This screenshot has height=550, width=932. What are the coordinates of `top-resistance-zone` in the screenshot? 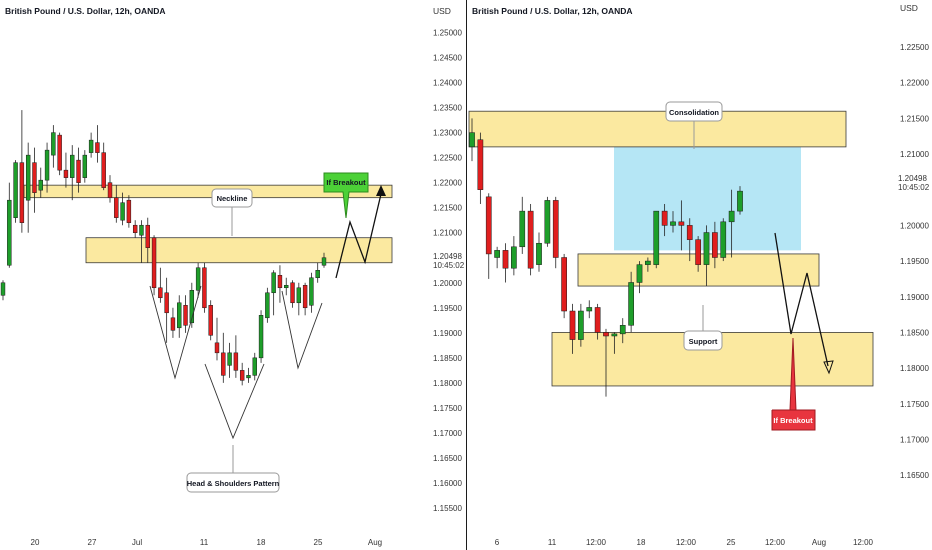 It's located at (657, 129).